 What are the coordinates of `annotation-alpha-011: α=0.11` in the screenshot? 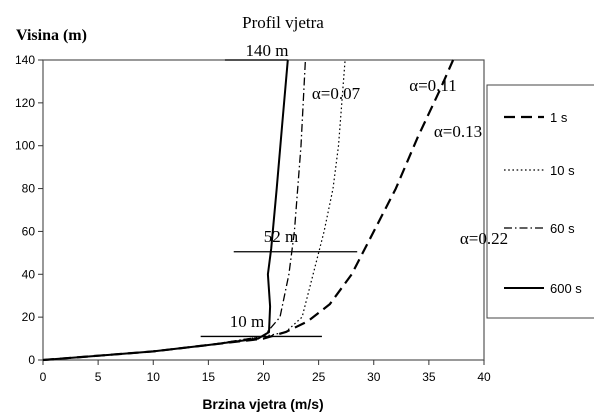 It's located at (433, 85).